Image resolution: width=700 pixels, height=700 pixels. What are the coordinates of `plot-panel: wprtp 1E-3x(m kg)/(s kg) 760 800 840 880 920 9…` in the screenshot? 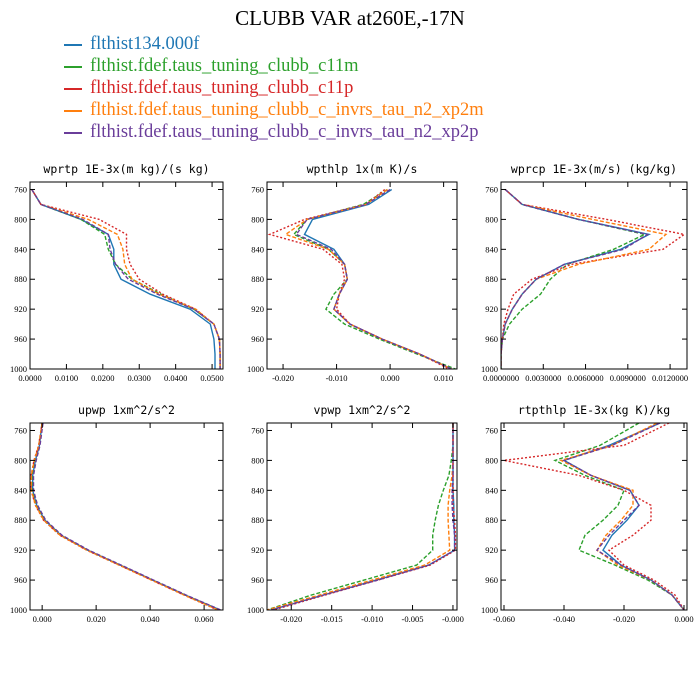 It's located at (117, 272).